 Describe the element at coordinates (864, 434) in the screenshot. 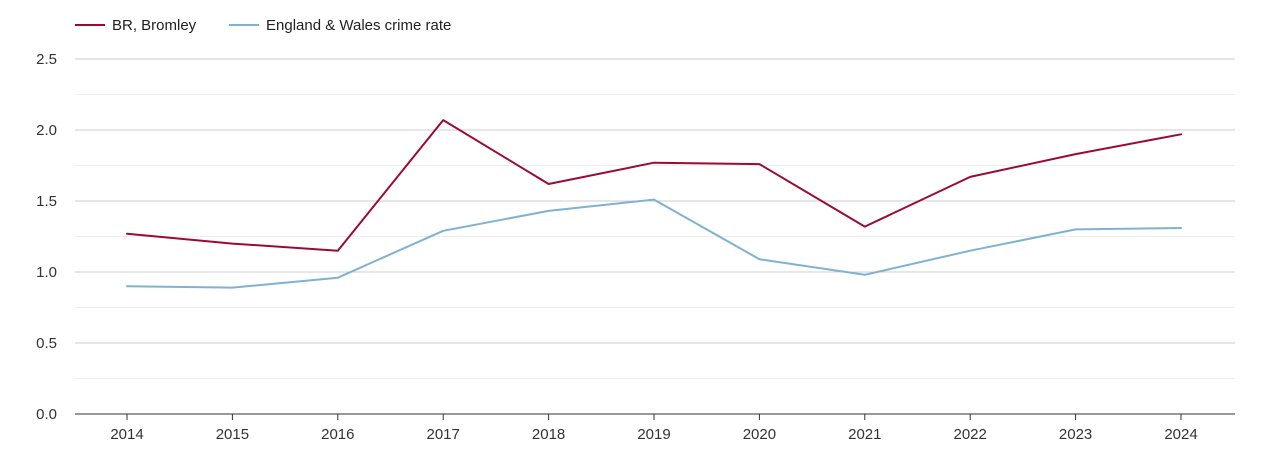

I see `x-tick-label: 2021` at that location.